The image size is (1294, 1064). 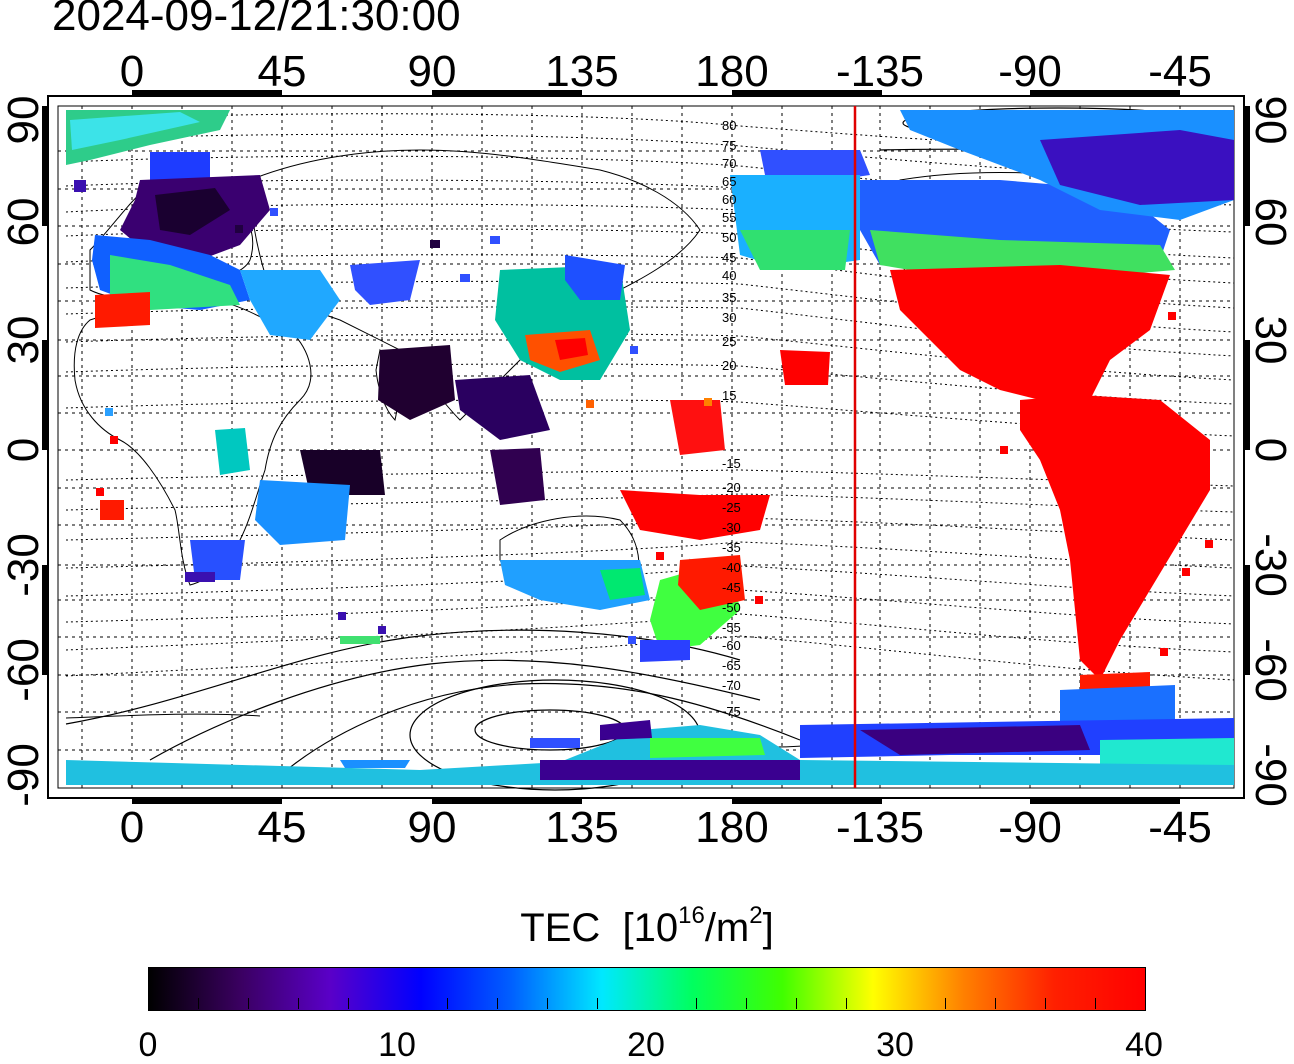 I want to click on contour-label: 55, so click(x=729, y=217).